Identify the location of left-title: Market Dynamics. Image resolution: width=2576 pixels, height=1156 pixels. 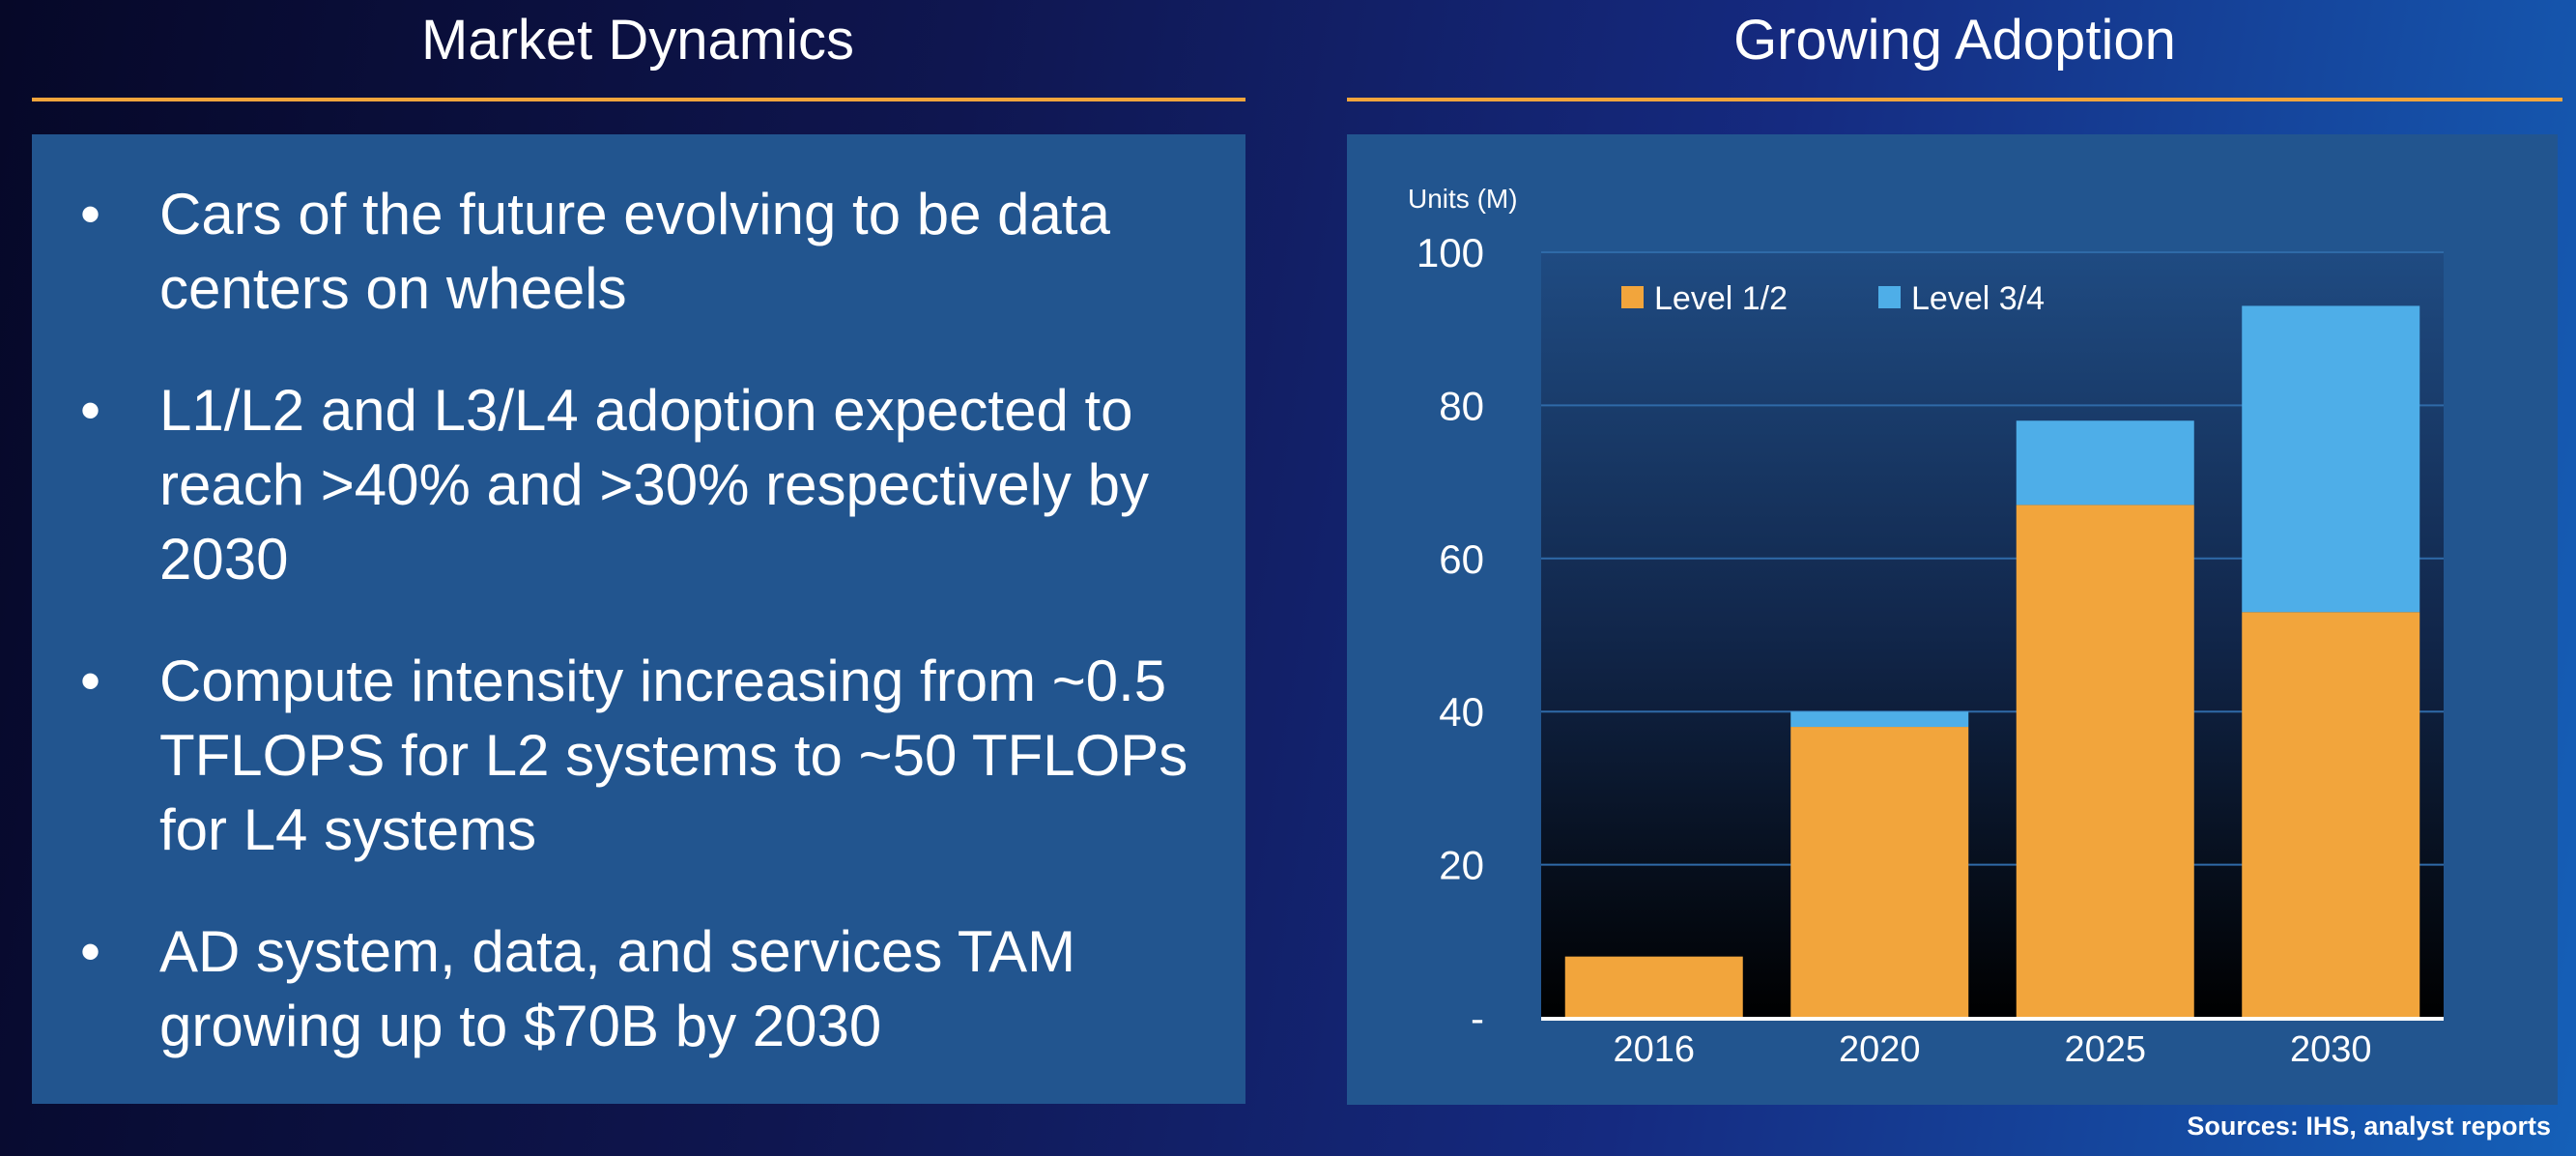
(638, 41).